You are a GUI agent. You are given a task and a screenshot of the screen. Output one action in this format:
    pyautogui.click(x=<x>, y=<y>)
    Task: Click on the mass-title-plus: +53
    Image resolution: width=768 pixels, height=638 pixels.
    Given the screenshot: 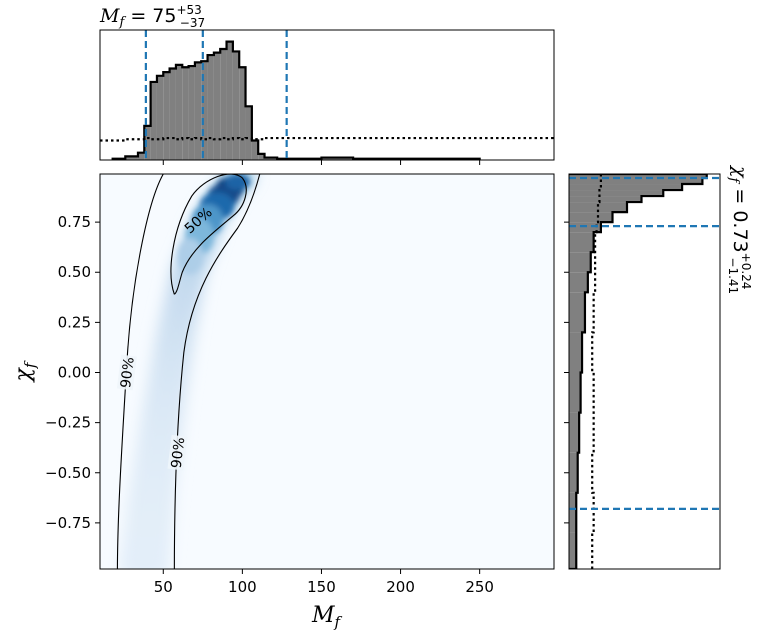 What is the action you would take?
    pyautogui.click(x=188, y=10)
    